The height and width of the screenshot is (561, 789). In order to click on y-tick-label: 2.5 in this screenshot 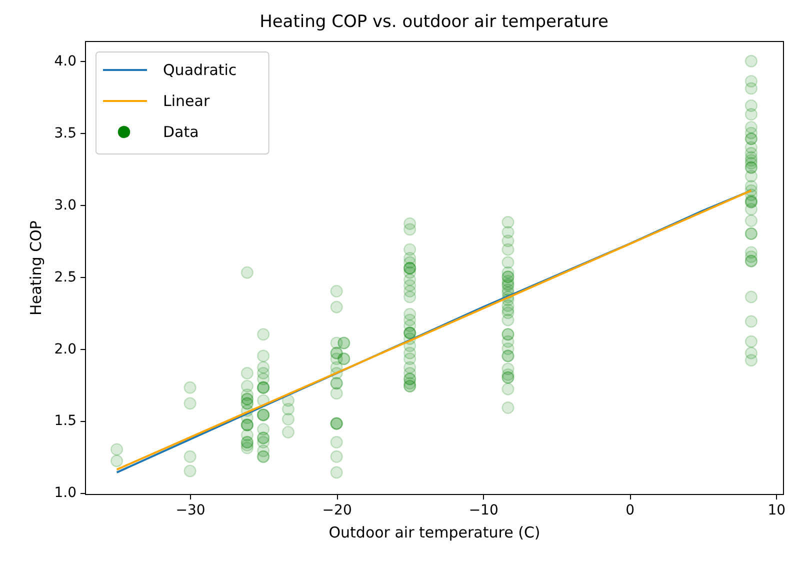, I will do `click(65, 277)`.